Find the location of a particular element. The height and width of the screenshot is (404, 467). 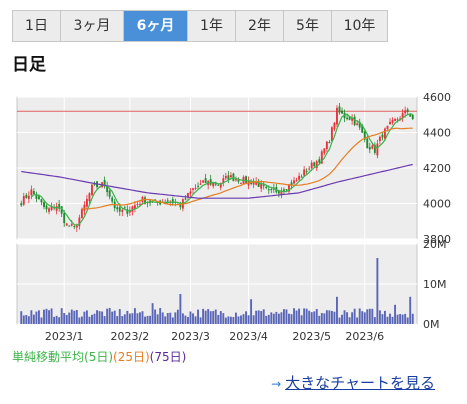

period-tabs: 1日 3ヶ月 6ヶ月 1年 2年 5年 10年 is located at coordinates (200, 26).